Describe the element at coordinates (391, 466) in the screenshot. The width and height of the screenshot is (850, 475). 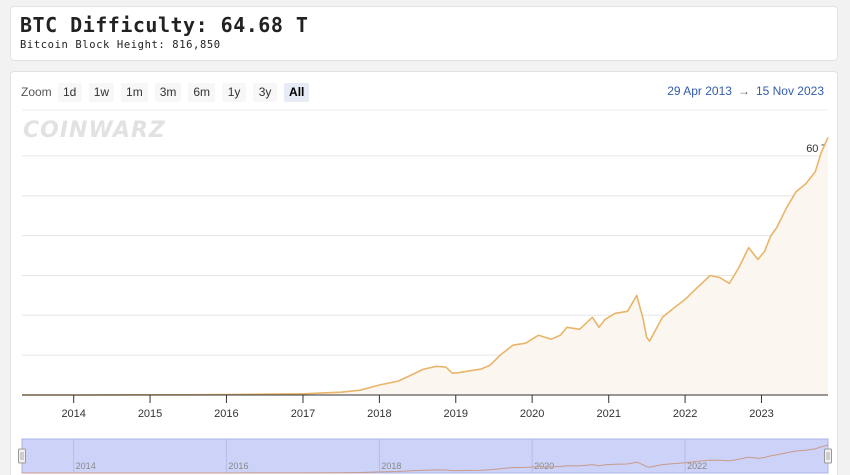
I see `navigator-tick-label: 2018` at that location.